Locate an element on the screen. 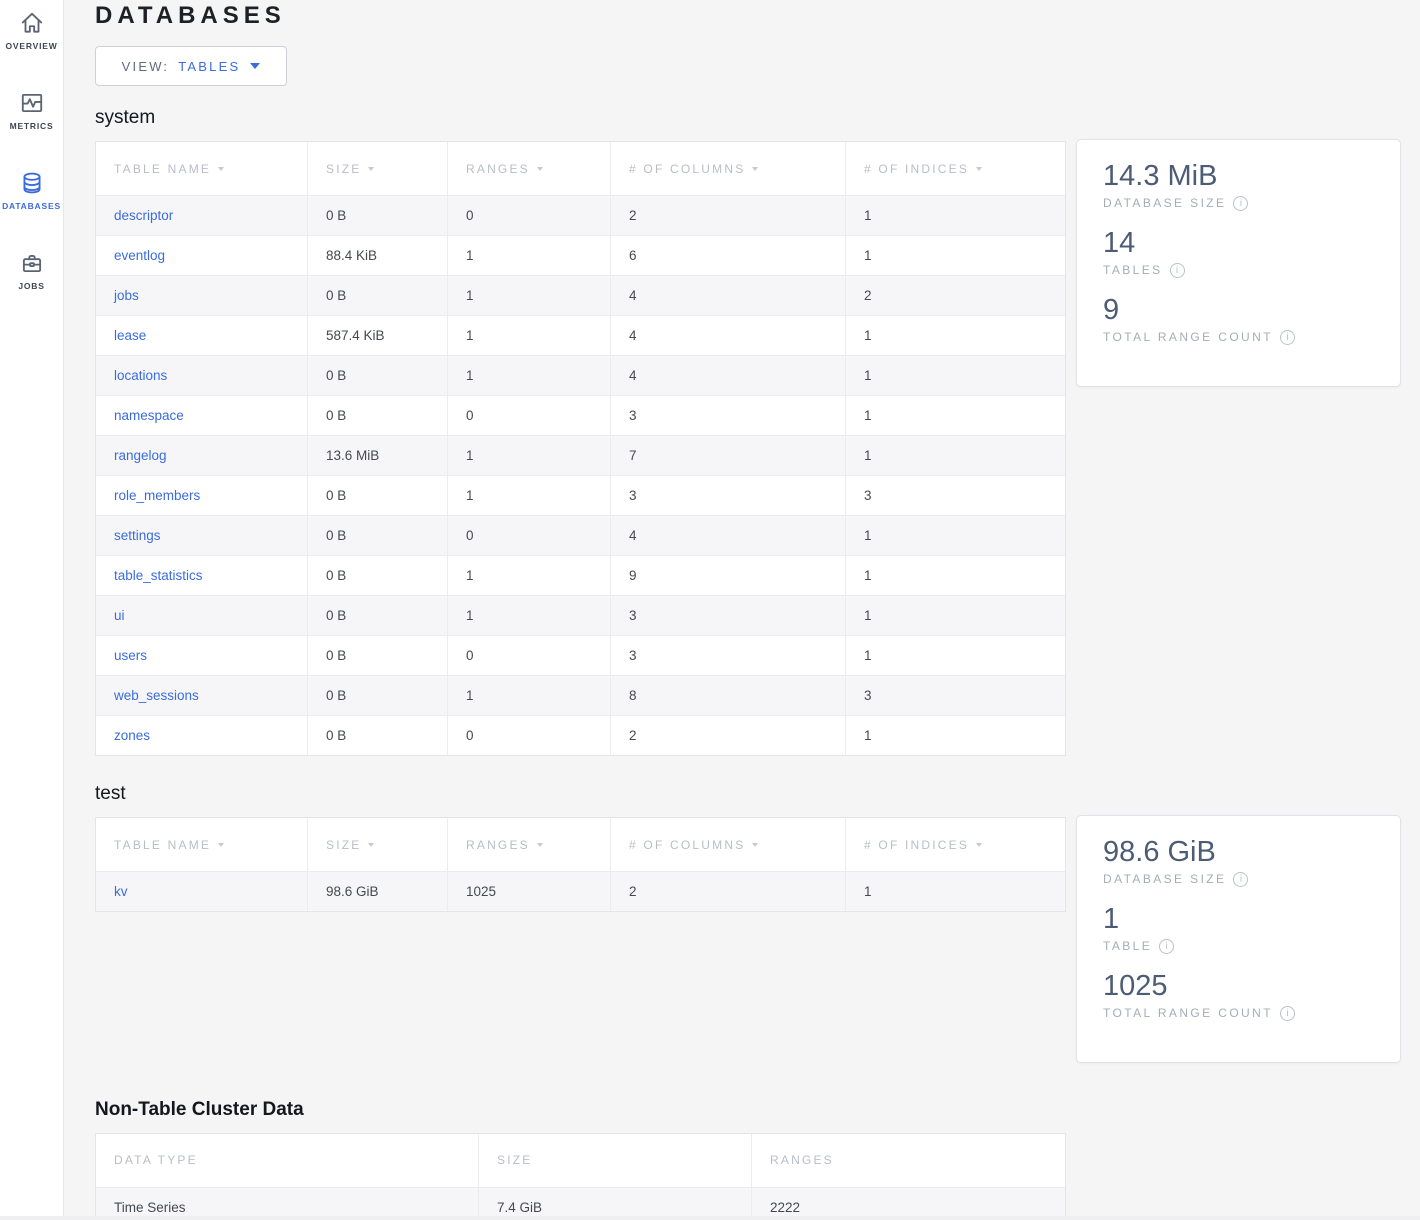 The height and width of the screenshot is (1220, 1420). sidebar: OVERVIEW METRICS DATABASES JOBS is located at coordinates (32, 608).